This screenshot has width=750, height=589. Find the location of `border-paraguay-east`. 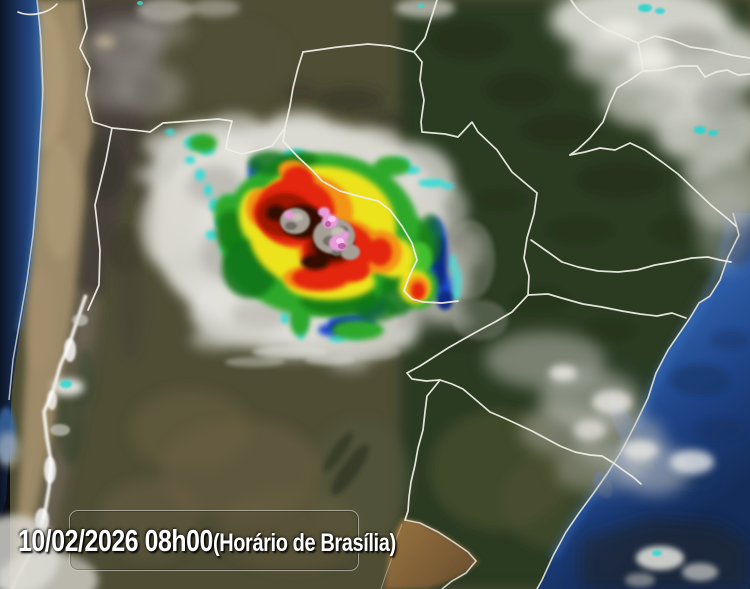

border-paraguay-east is located at coordinates (475, 97).